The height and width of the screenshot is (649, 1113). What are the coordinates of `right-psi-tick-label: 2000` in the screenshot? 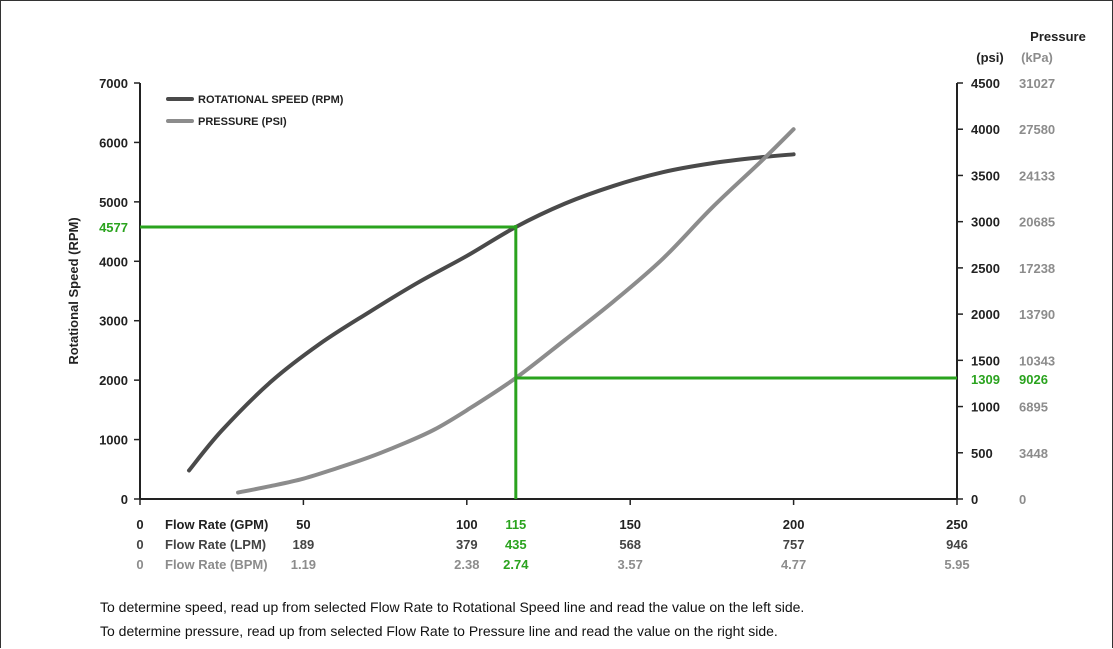 It's located at (985, 314).